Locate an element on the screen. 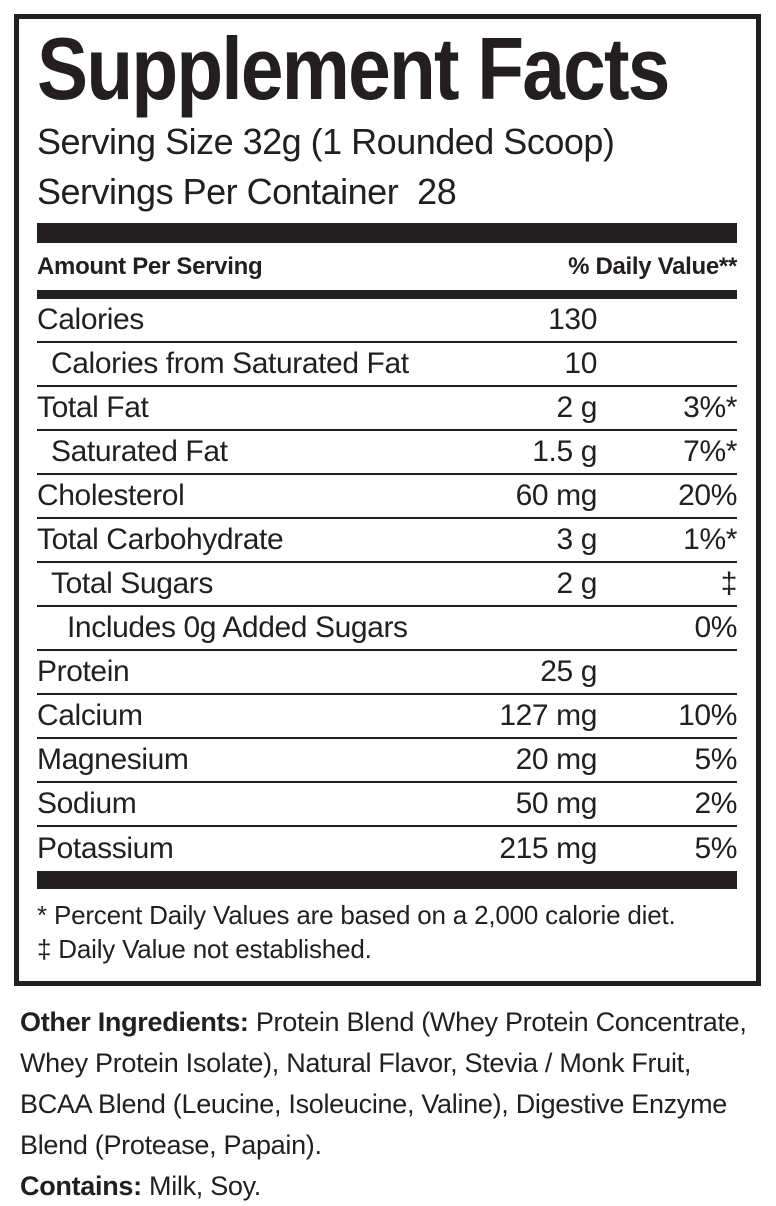 The height and width of the screenshot is (1206, 776). nutrient-daily-value: ‡ is located at coordinates (729, 583).